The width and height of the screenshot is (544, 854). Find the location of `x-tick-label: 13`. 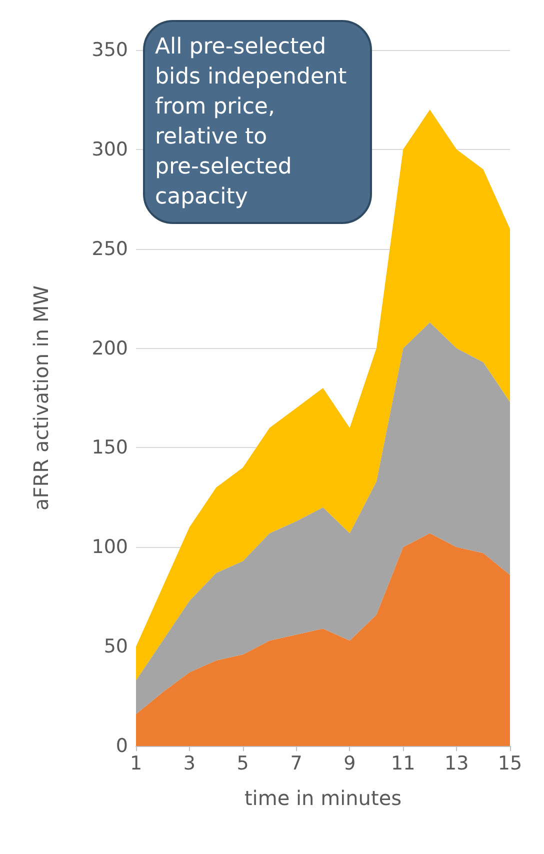

x-tick-label: 13 is located at coordinates (456, 763).